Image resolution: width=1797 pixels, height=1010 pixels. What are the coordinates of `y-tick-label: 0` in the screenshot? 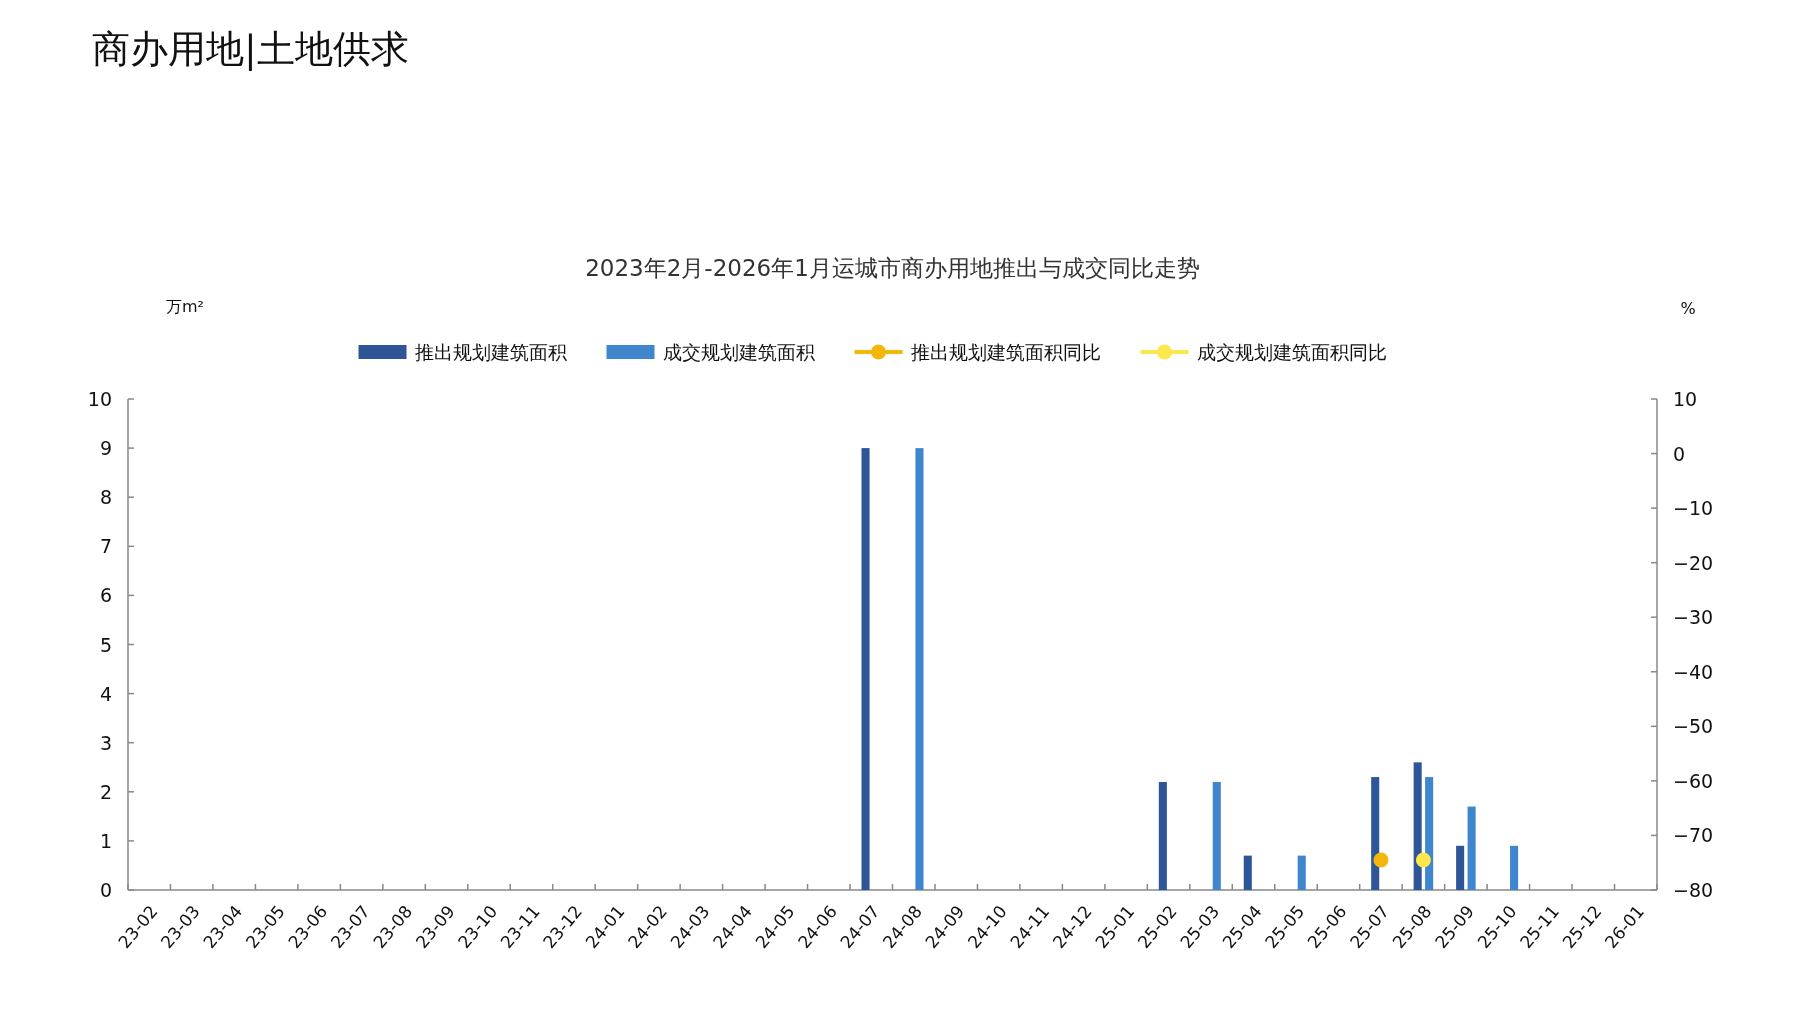 It's located at (105, 890).